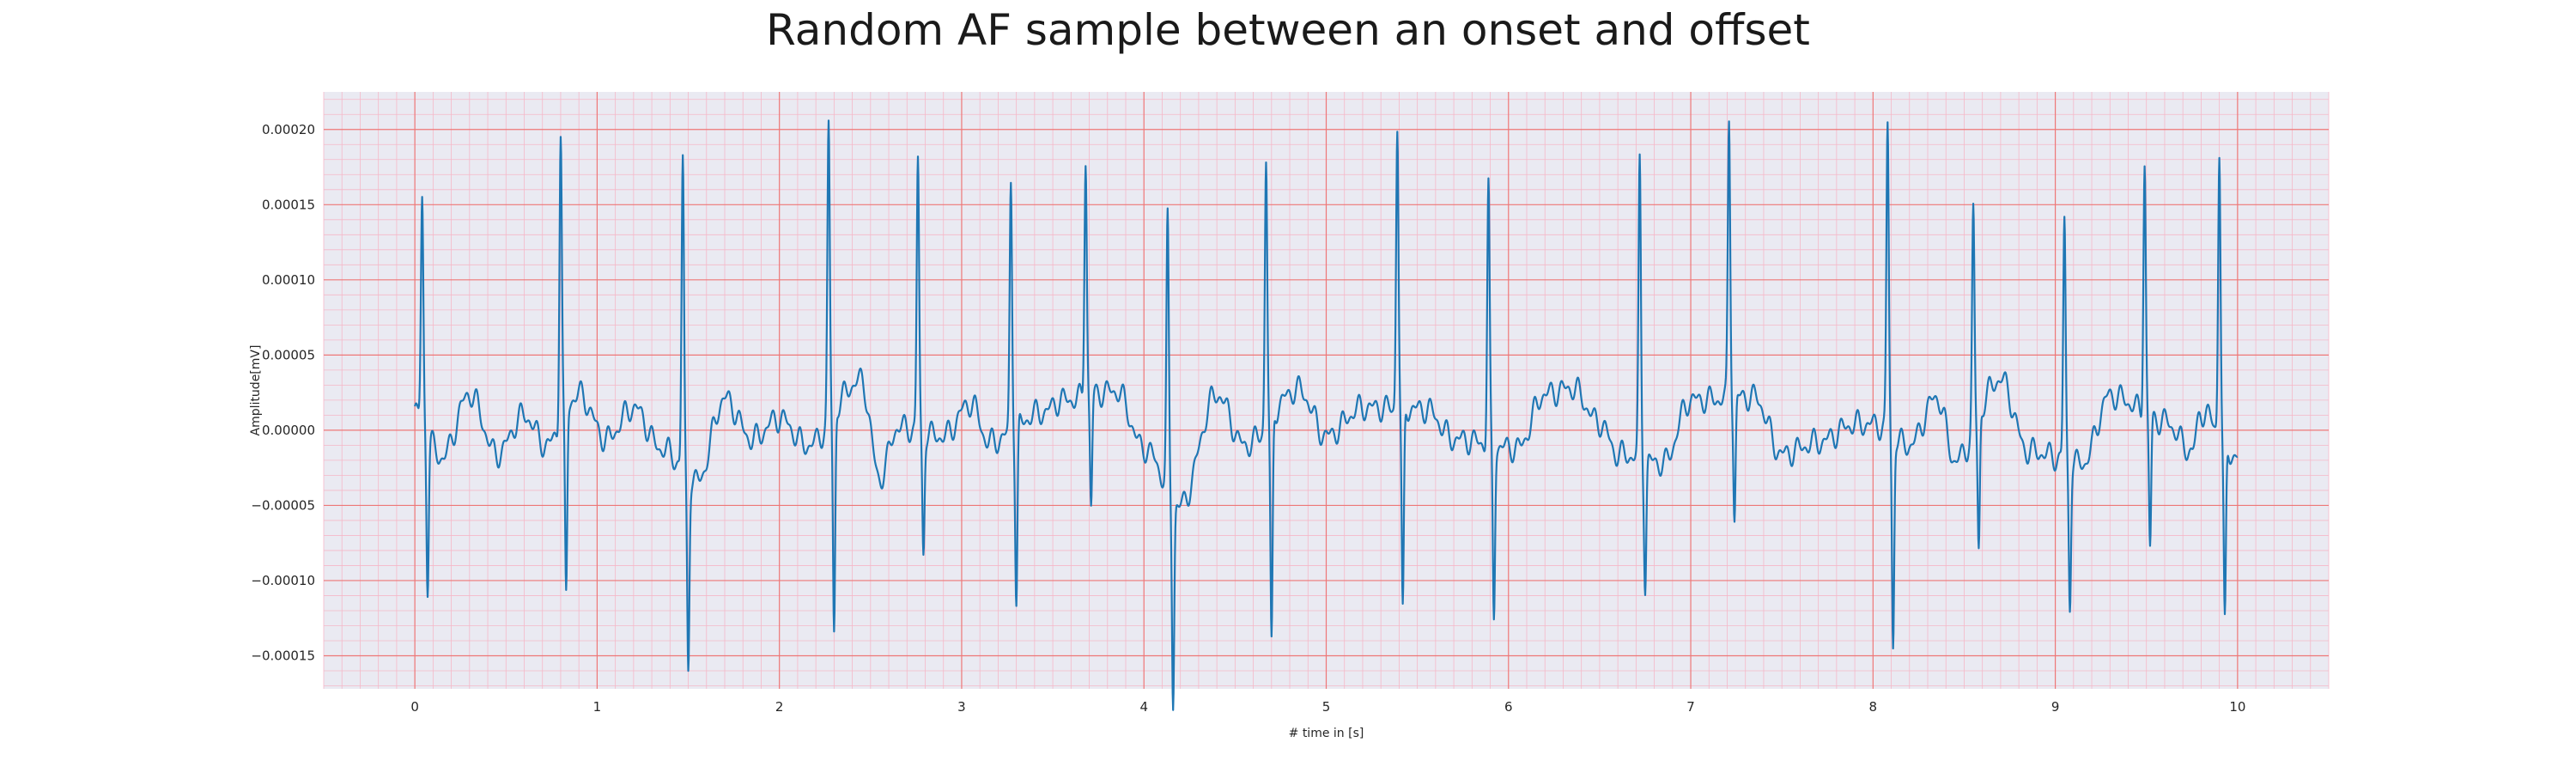 This screenshot has height=773, width=2576. What do you see at coordinates (1144, 707) in the screenshot?
I see `x-tick-label: 4` at bounding box center [1144, 707].